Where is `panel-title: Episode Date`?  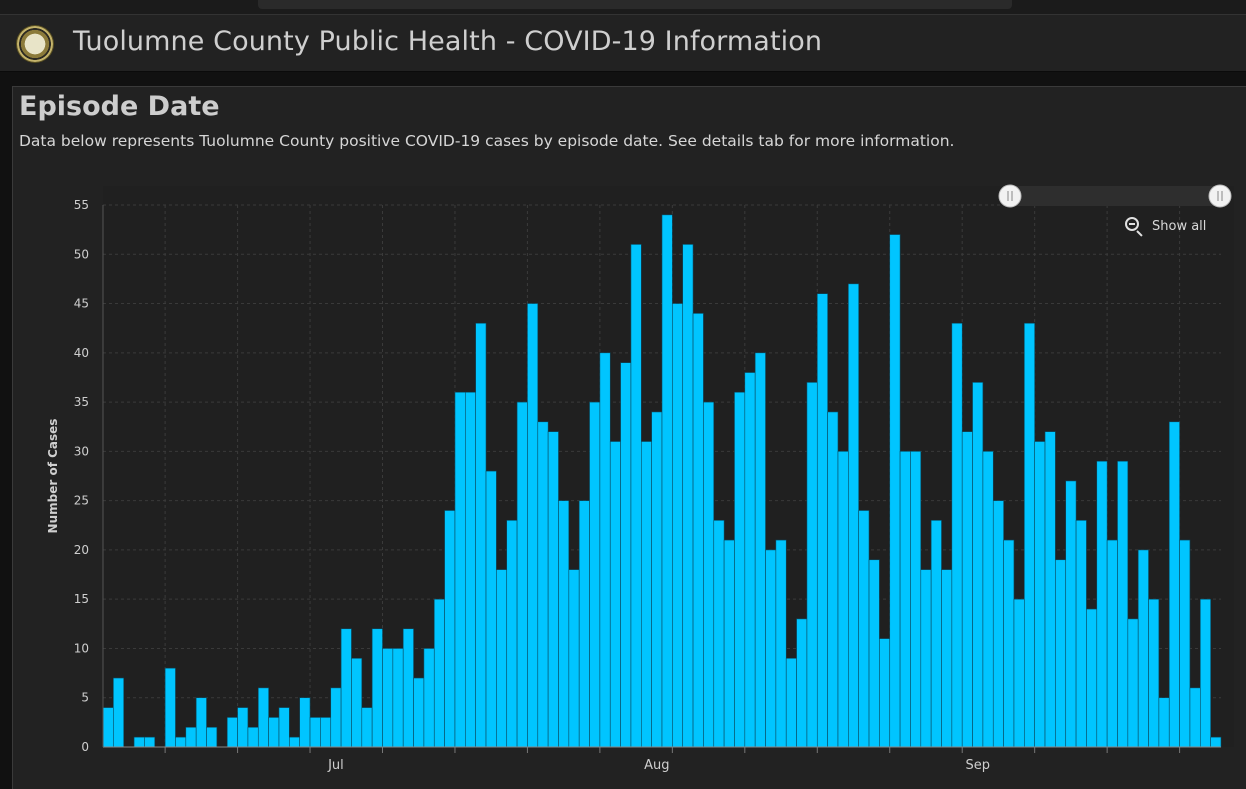 panel-title: Episode Date is located at coordinates (119, 106).